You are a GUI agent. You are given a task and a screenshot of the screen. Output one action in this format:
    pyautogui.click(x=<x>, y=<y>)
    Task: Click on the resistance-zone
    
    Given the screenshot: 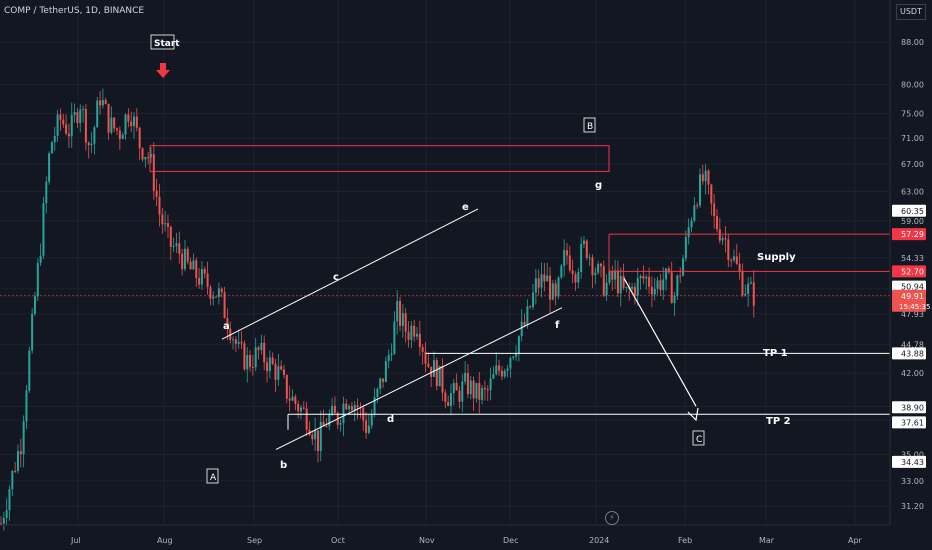 What is the action you would take?
    pyautogui.click(x=379, y=158)
    